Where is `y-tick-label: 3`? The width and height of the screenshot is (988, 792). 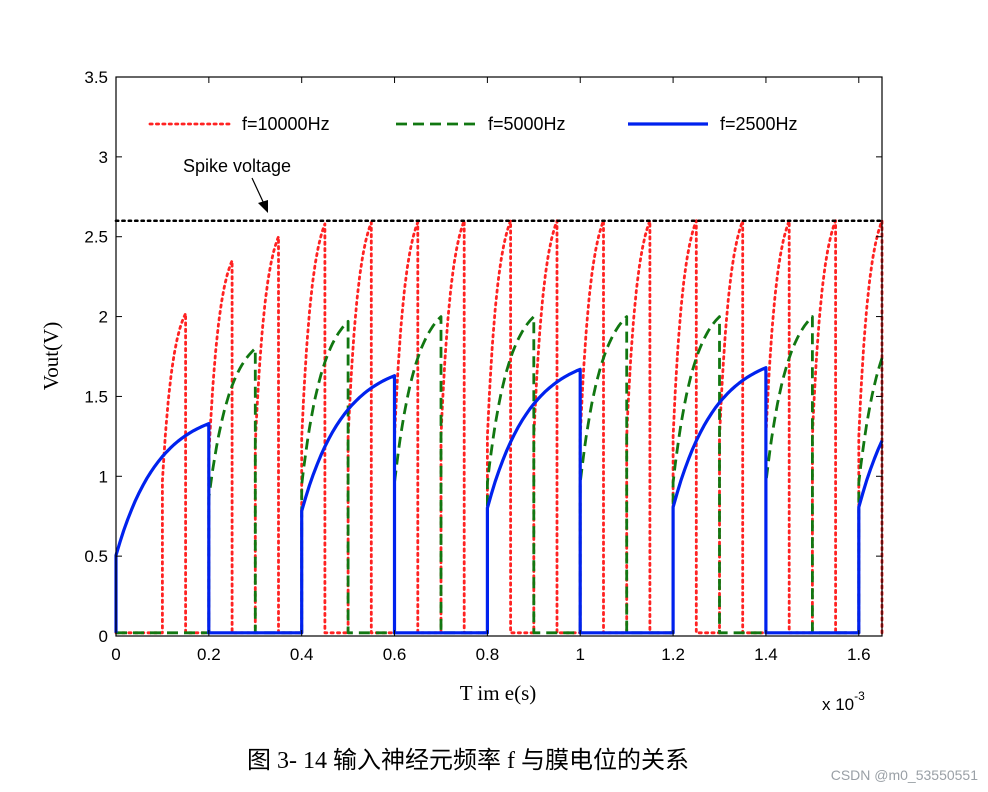 y-tick-label: 3 is located at coordinates (103, 157).